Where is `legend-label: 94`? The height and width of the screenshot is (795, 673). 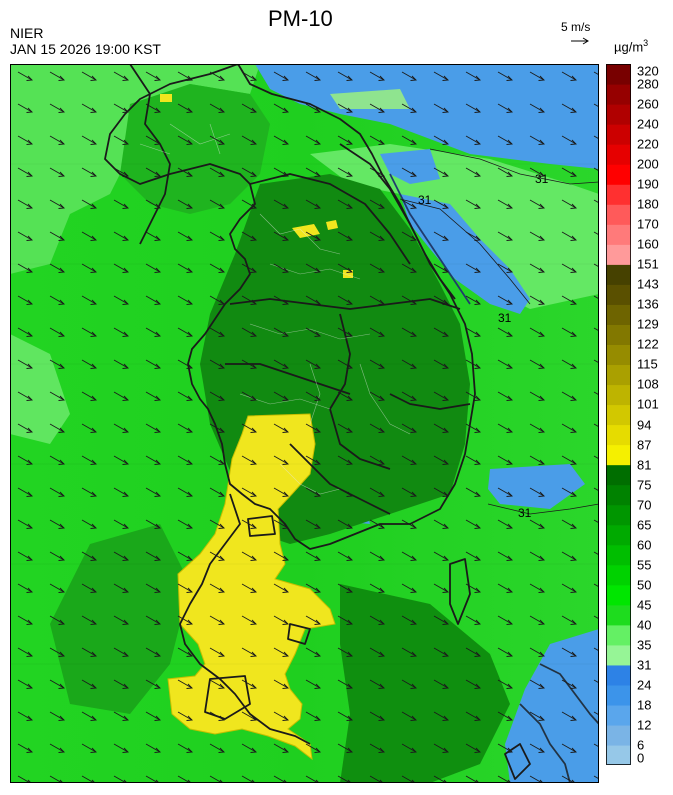 legend-label: 94 is located at coordinates (644, 424).